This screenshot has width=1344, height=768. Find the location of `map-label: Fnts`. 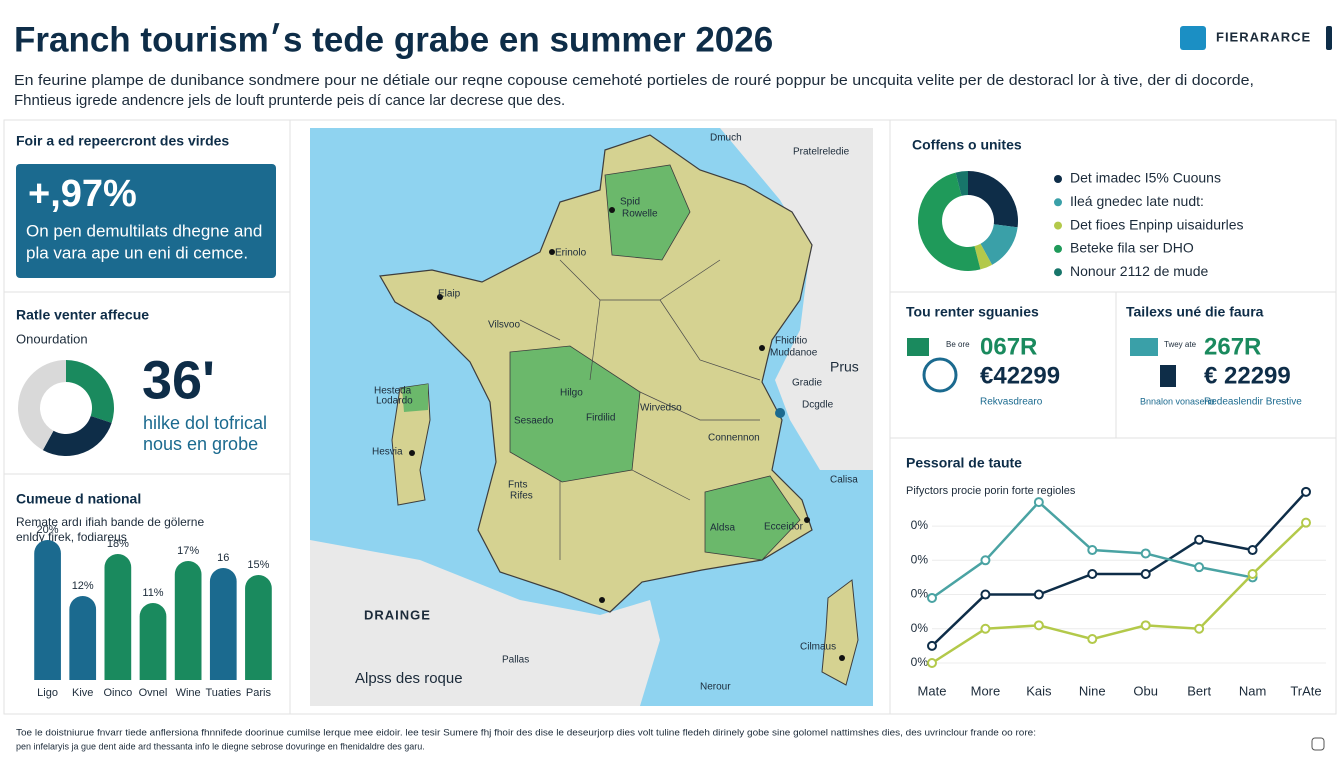

map-label: Fnts is located at coordinates (517, 485).